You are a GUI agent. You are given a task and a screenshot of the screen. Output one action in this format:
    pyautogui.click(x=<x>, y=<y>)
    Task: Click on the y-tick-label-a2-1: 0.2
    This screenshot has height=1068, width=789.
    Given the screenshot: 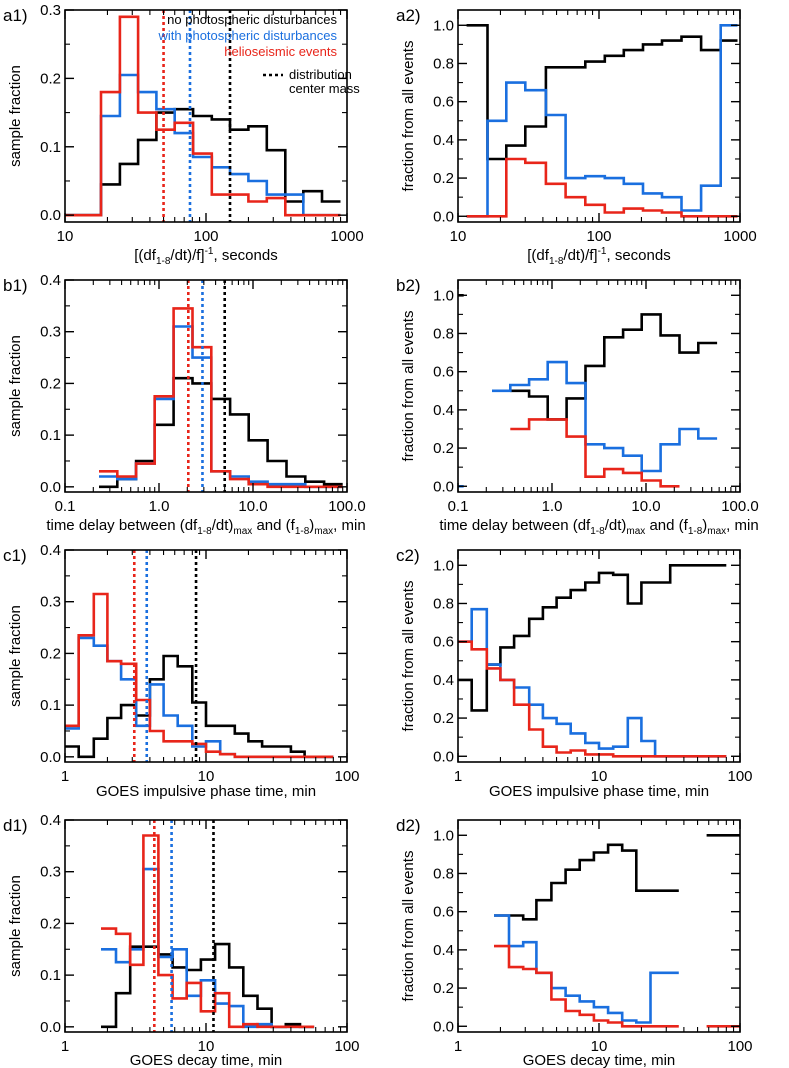 What is the action you would take?
    pyautogui.click(x=443, y=178)
    